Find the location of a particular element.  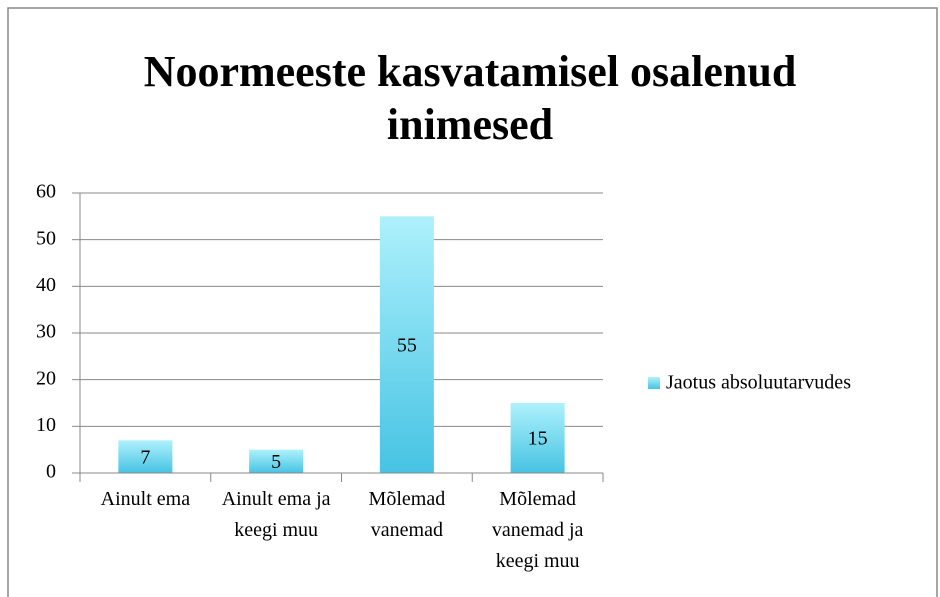

data-label: 55 is located at coordinates (407, 345).